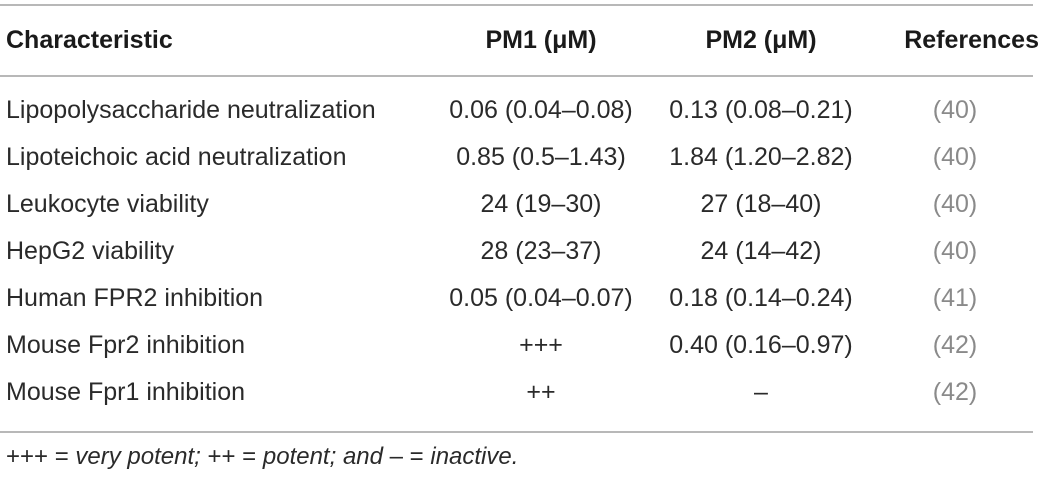 This screenshot has height=480, width=1039. Describe the element at coordinates (516, 76) in the screenshot. I see `table-header-rule` at that location.